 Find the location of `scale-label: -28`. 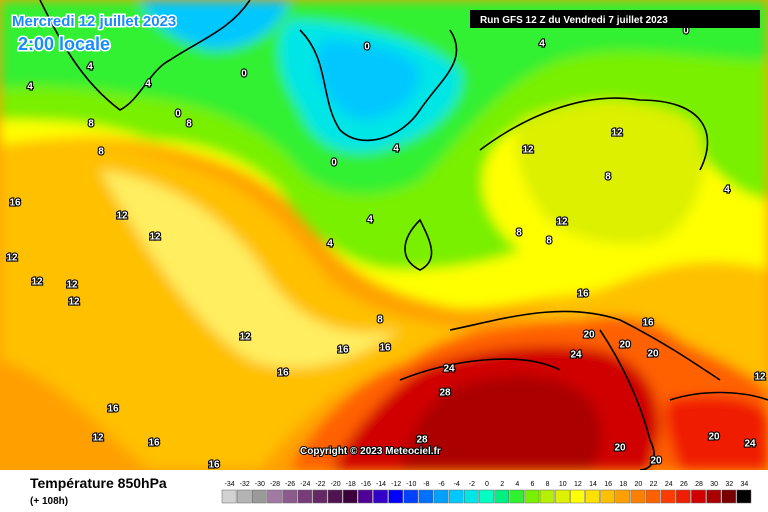

scale-label: -28 is located at coordinates (275, 484).